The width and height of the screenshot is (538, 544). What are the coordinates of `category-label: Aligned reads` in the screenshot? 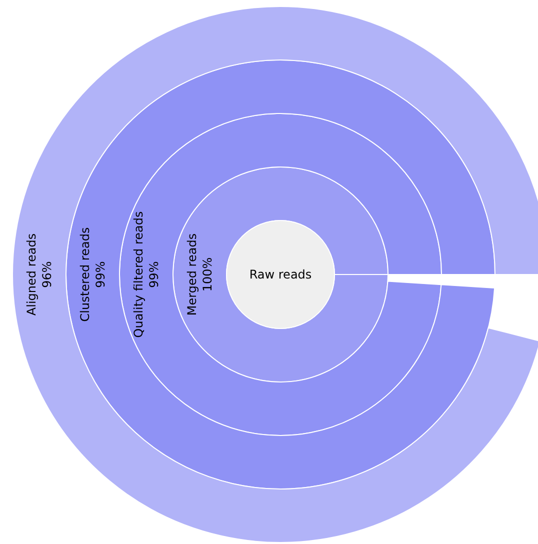 It's located at (31, 274).